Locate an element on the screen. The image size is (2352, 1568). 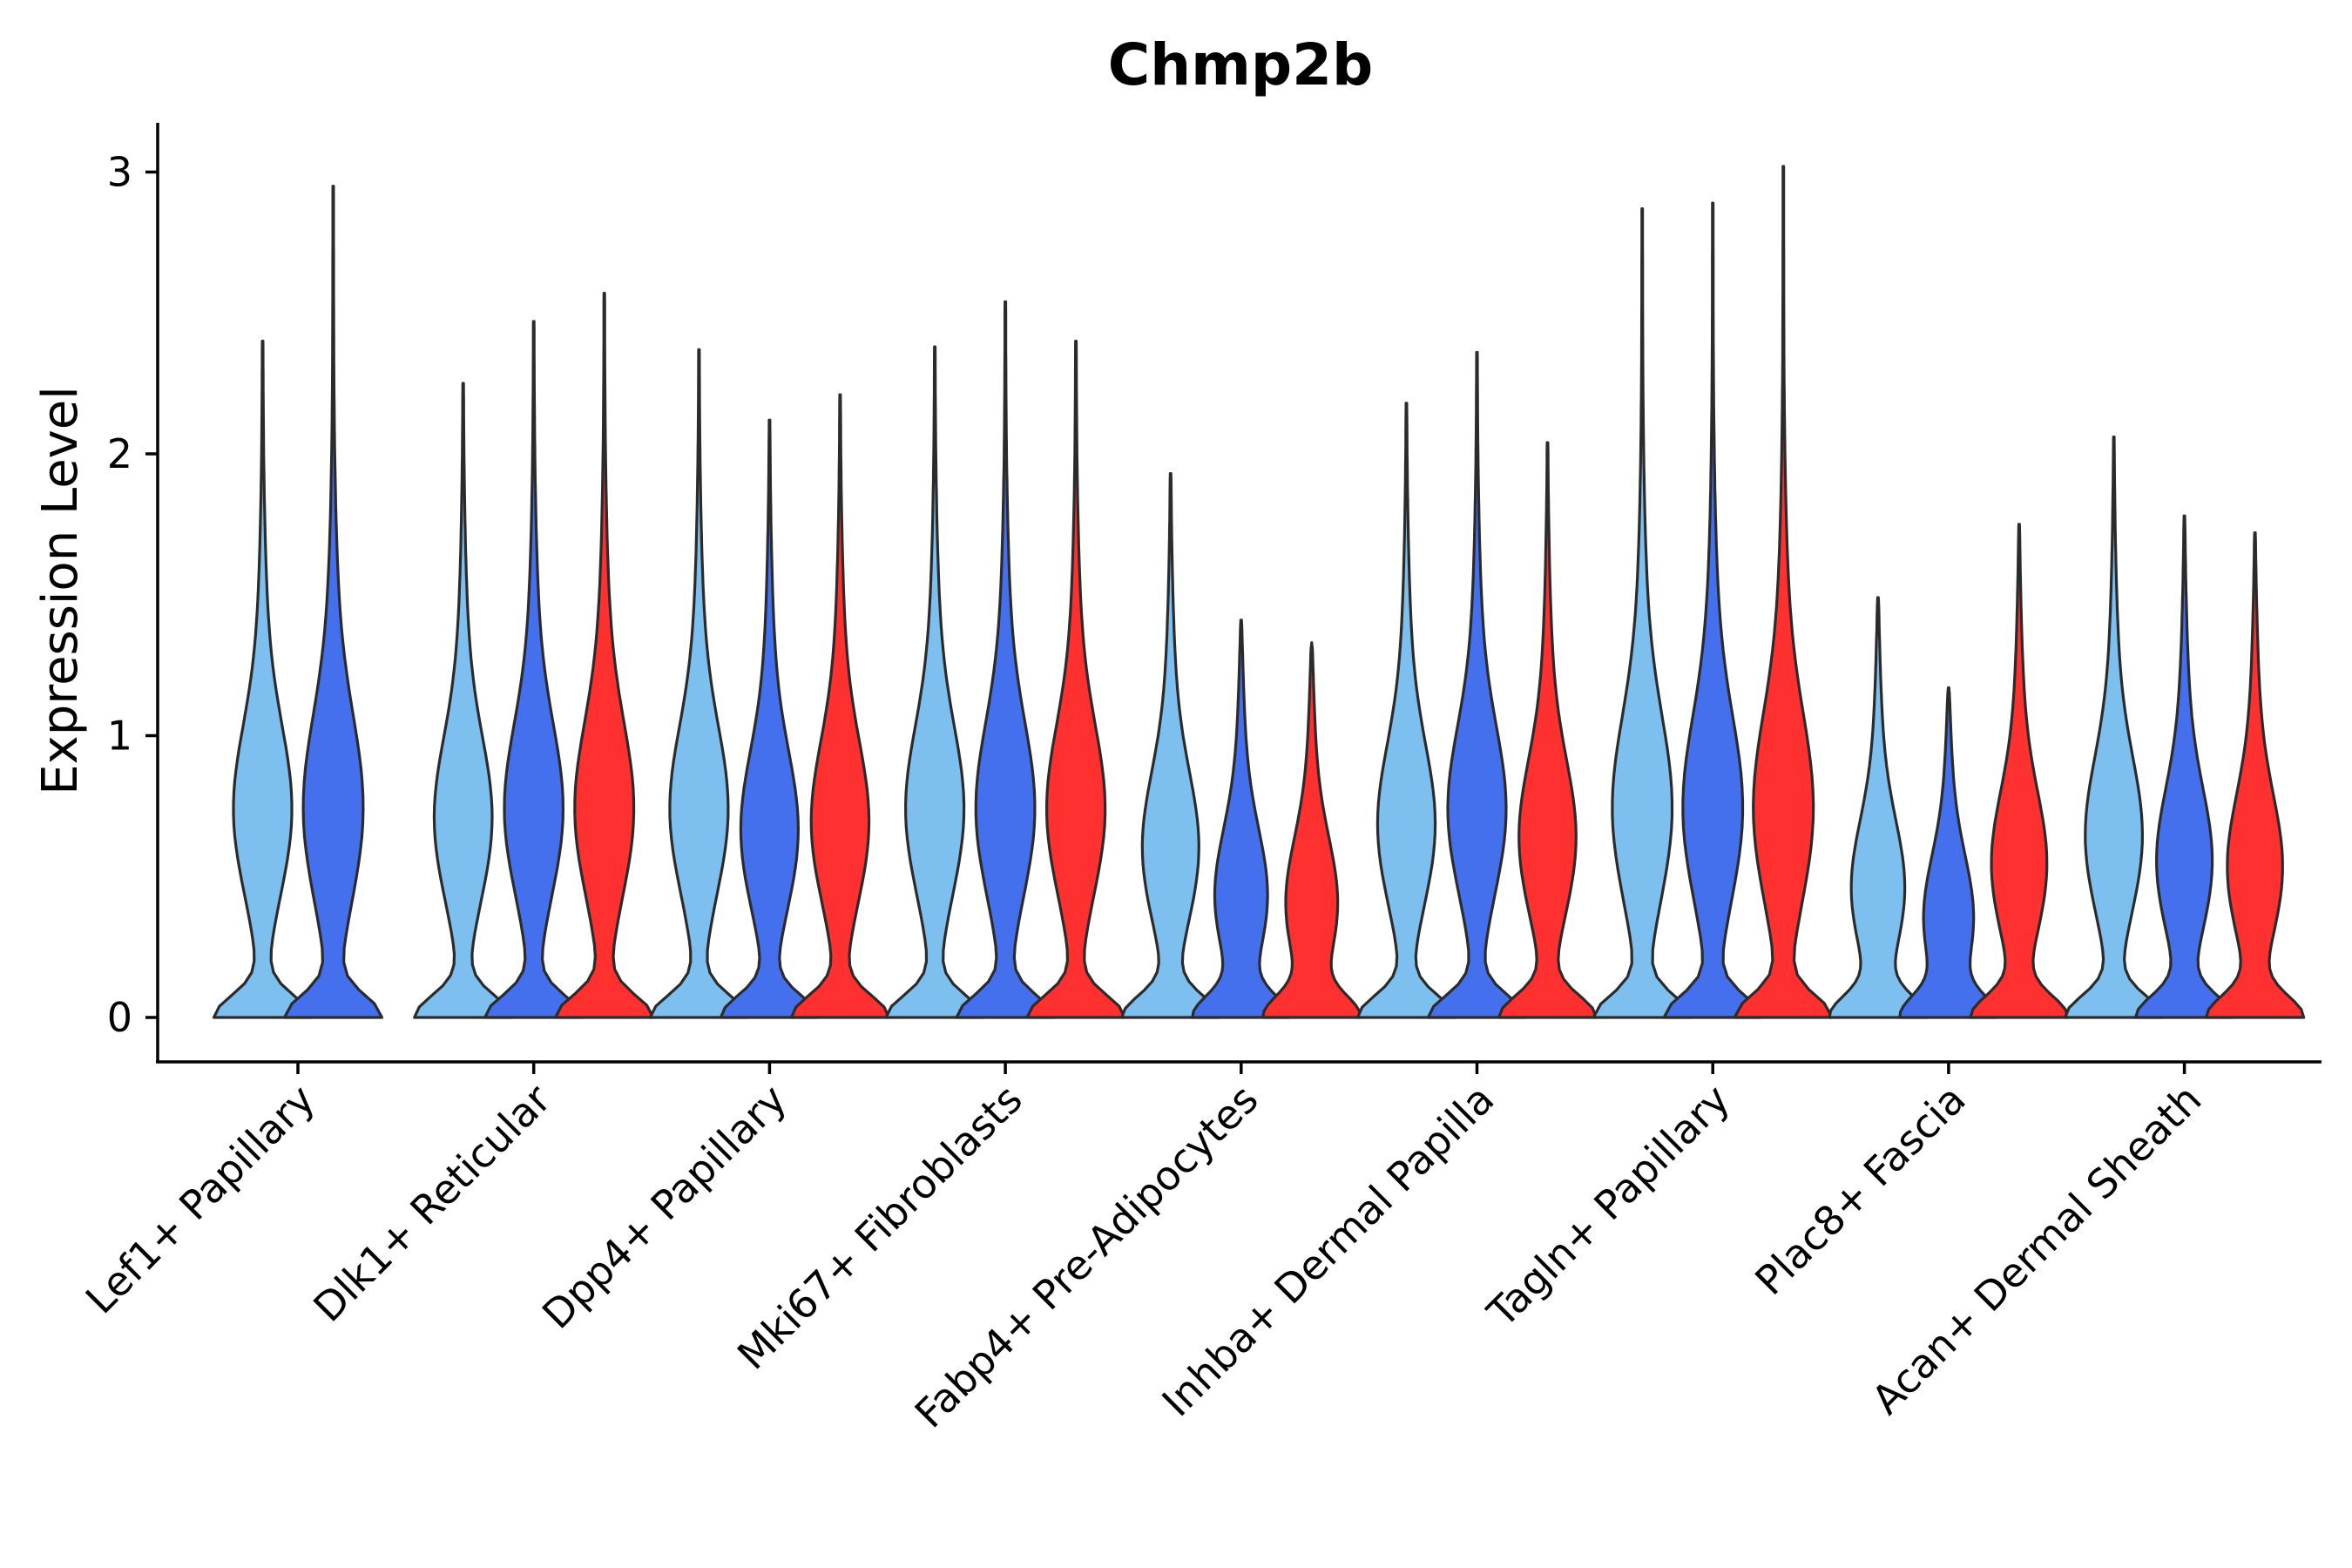
y-axis-label: Expression Level is located at coordinates (61, 590).